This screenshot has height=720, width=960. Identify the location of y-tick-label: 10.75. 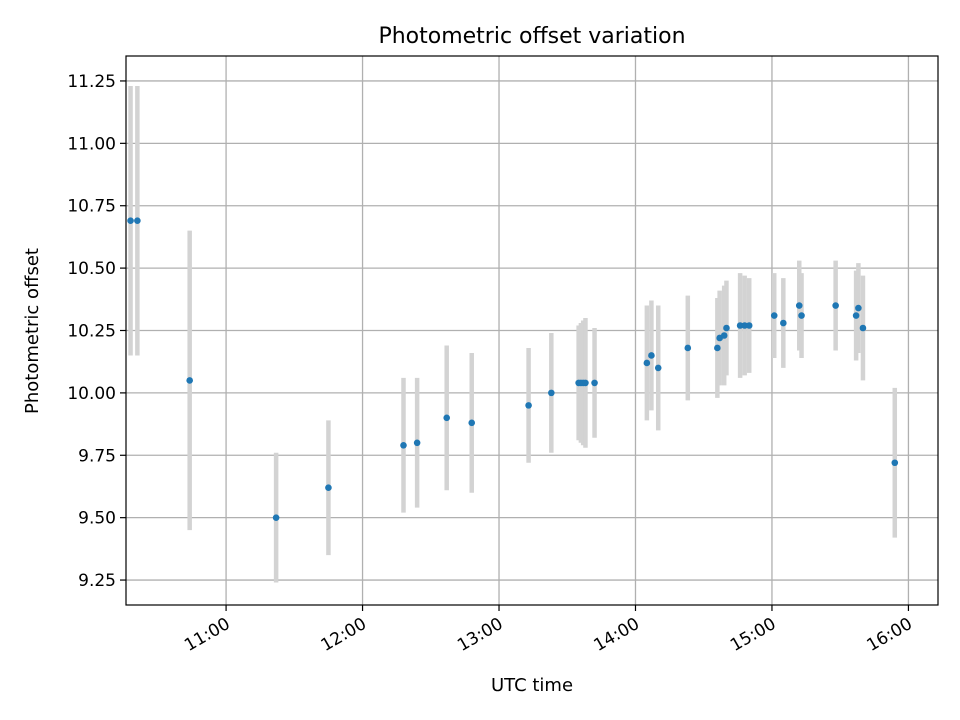
(91, 207).